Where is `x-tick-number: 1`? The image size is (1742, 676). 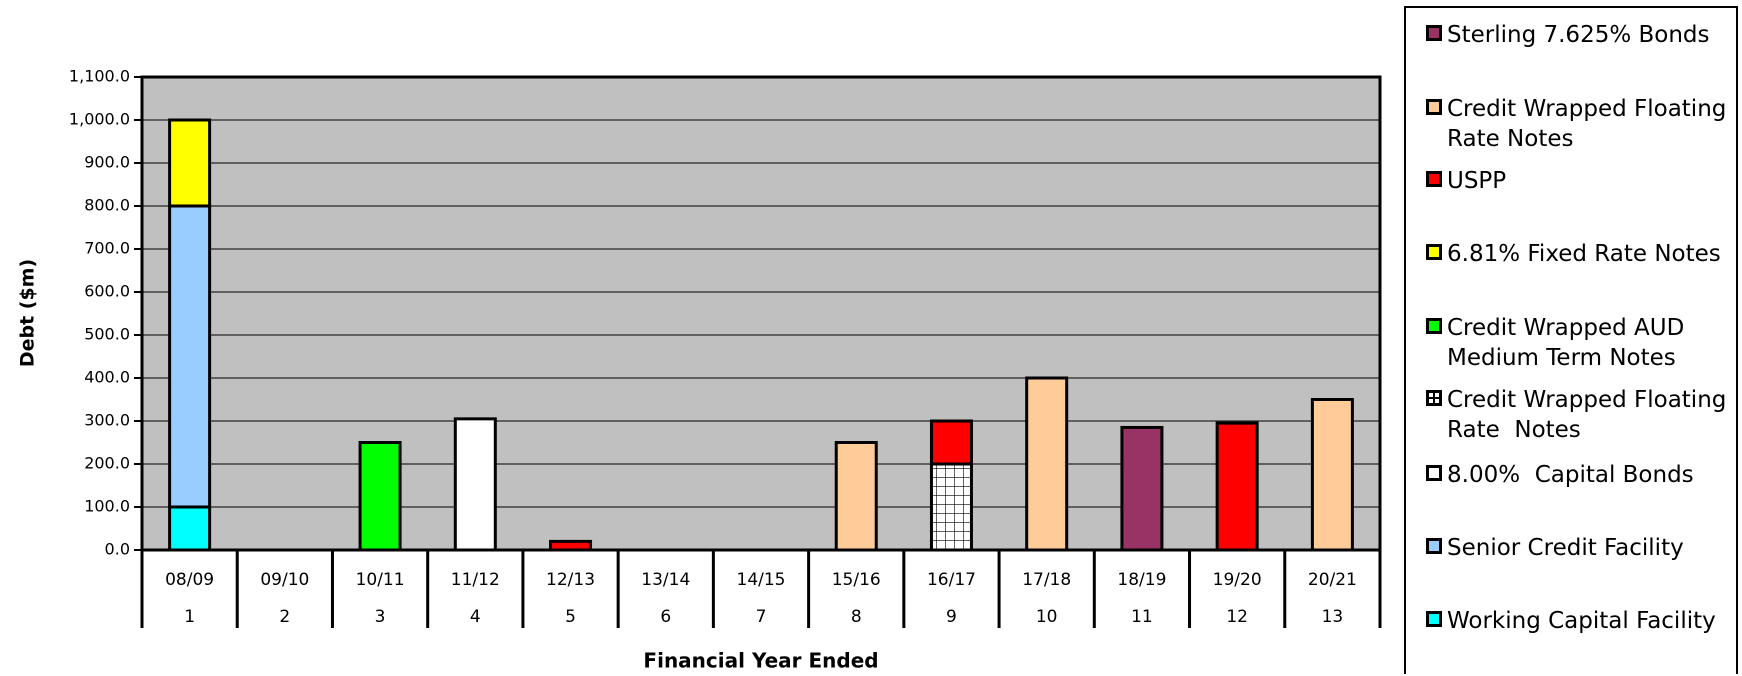
x-tick-number: 1 is located at coordinates (189, 617).